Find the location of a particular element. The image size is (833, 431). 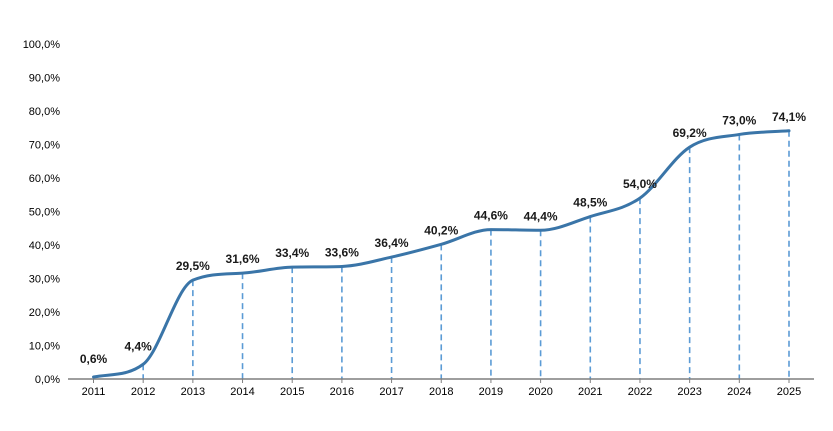

y-tick-label: 90,0% is located at coordinates (44, 79).